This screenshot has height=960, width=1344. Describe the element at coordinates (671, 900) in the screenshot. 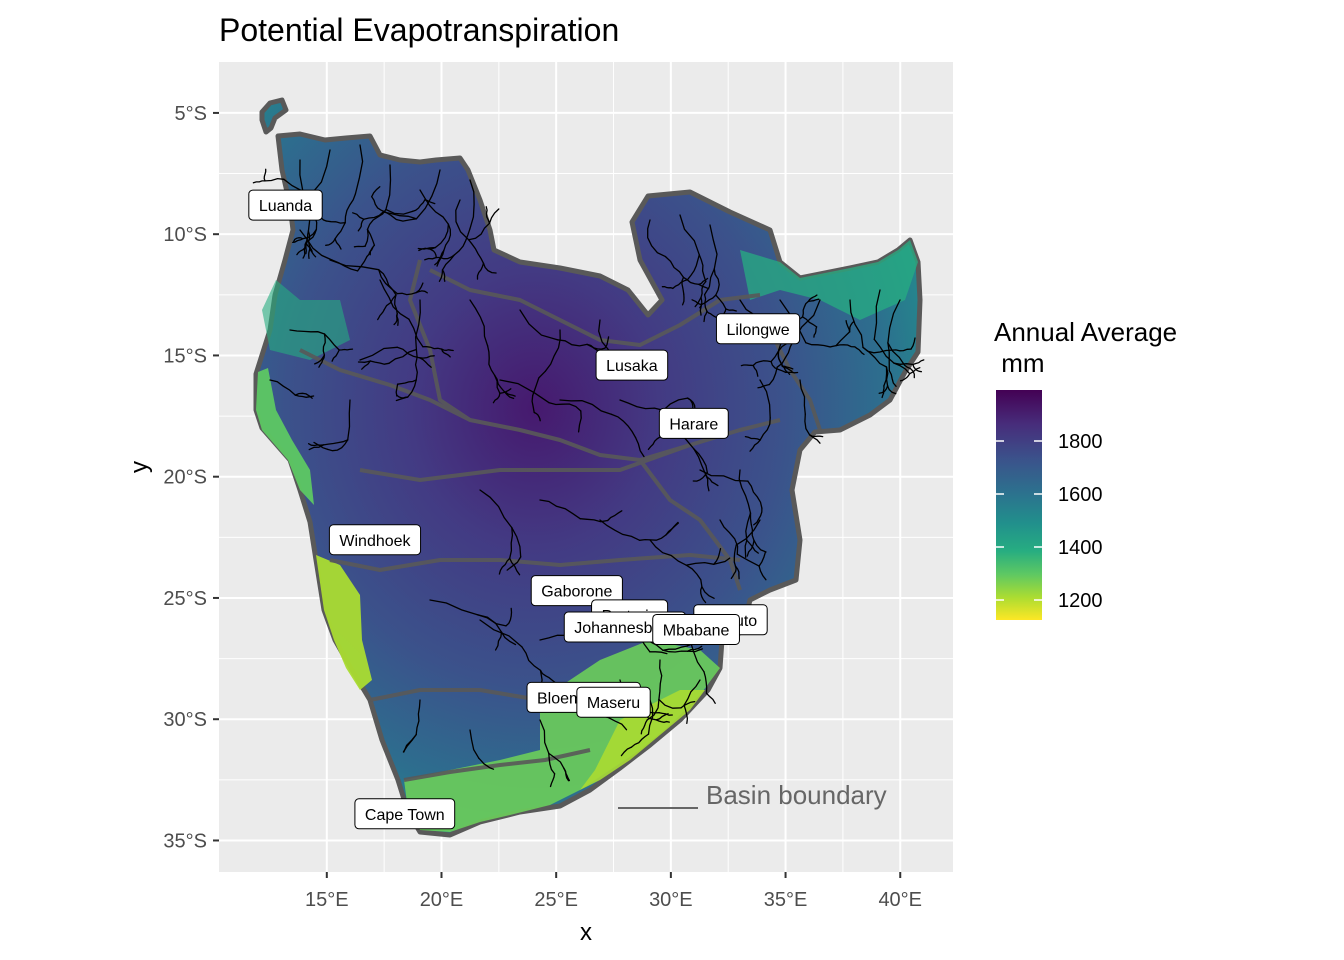

I see `x-tick-label: 30°E` at that location.